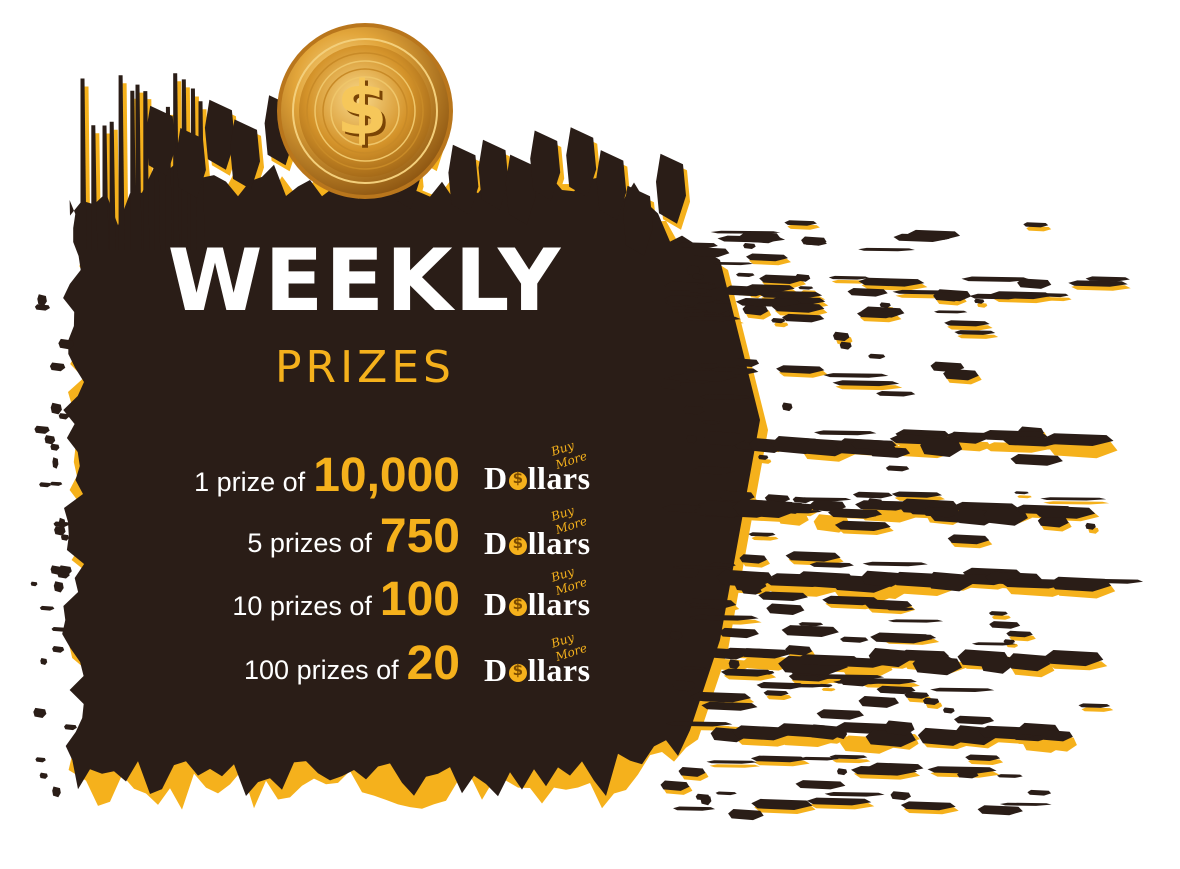 Image resolution: width=1180 pixels, height=869 pixels. I want to click on prize-text: 100 prizes of, so click(321, 670).